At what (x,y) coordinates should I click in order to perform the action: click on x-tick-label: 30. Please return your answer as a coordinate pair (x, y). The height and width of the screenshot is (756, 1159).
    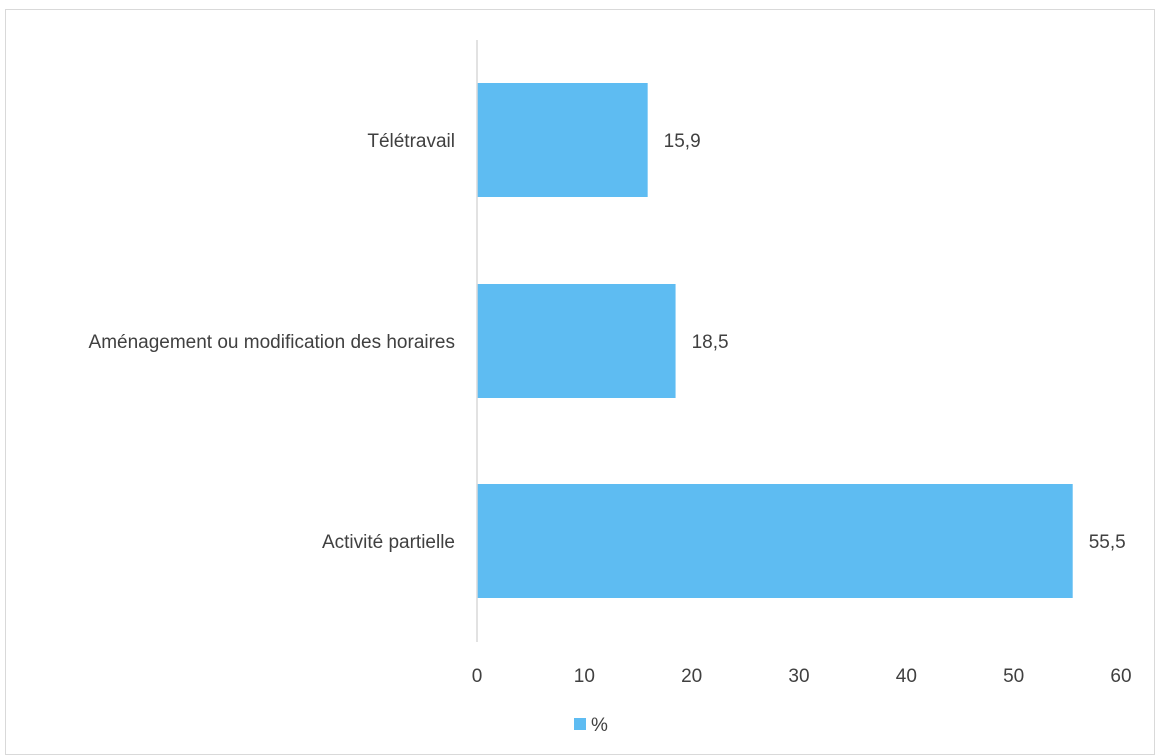
    Looking at the image, I should click on (798, 676).